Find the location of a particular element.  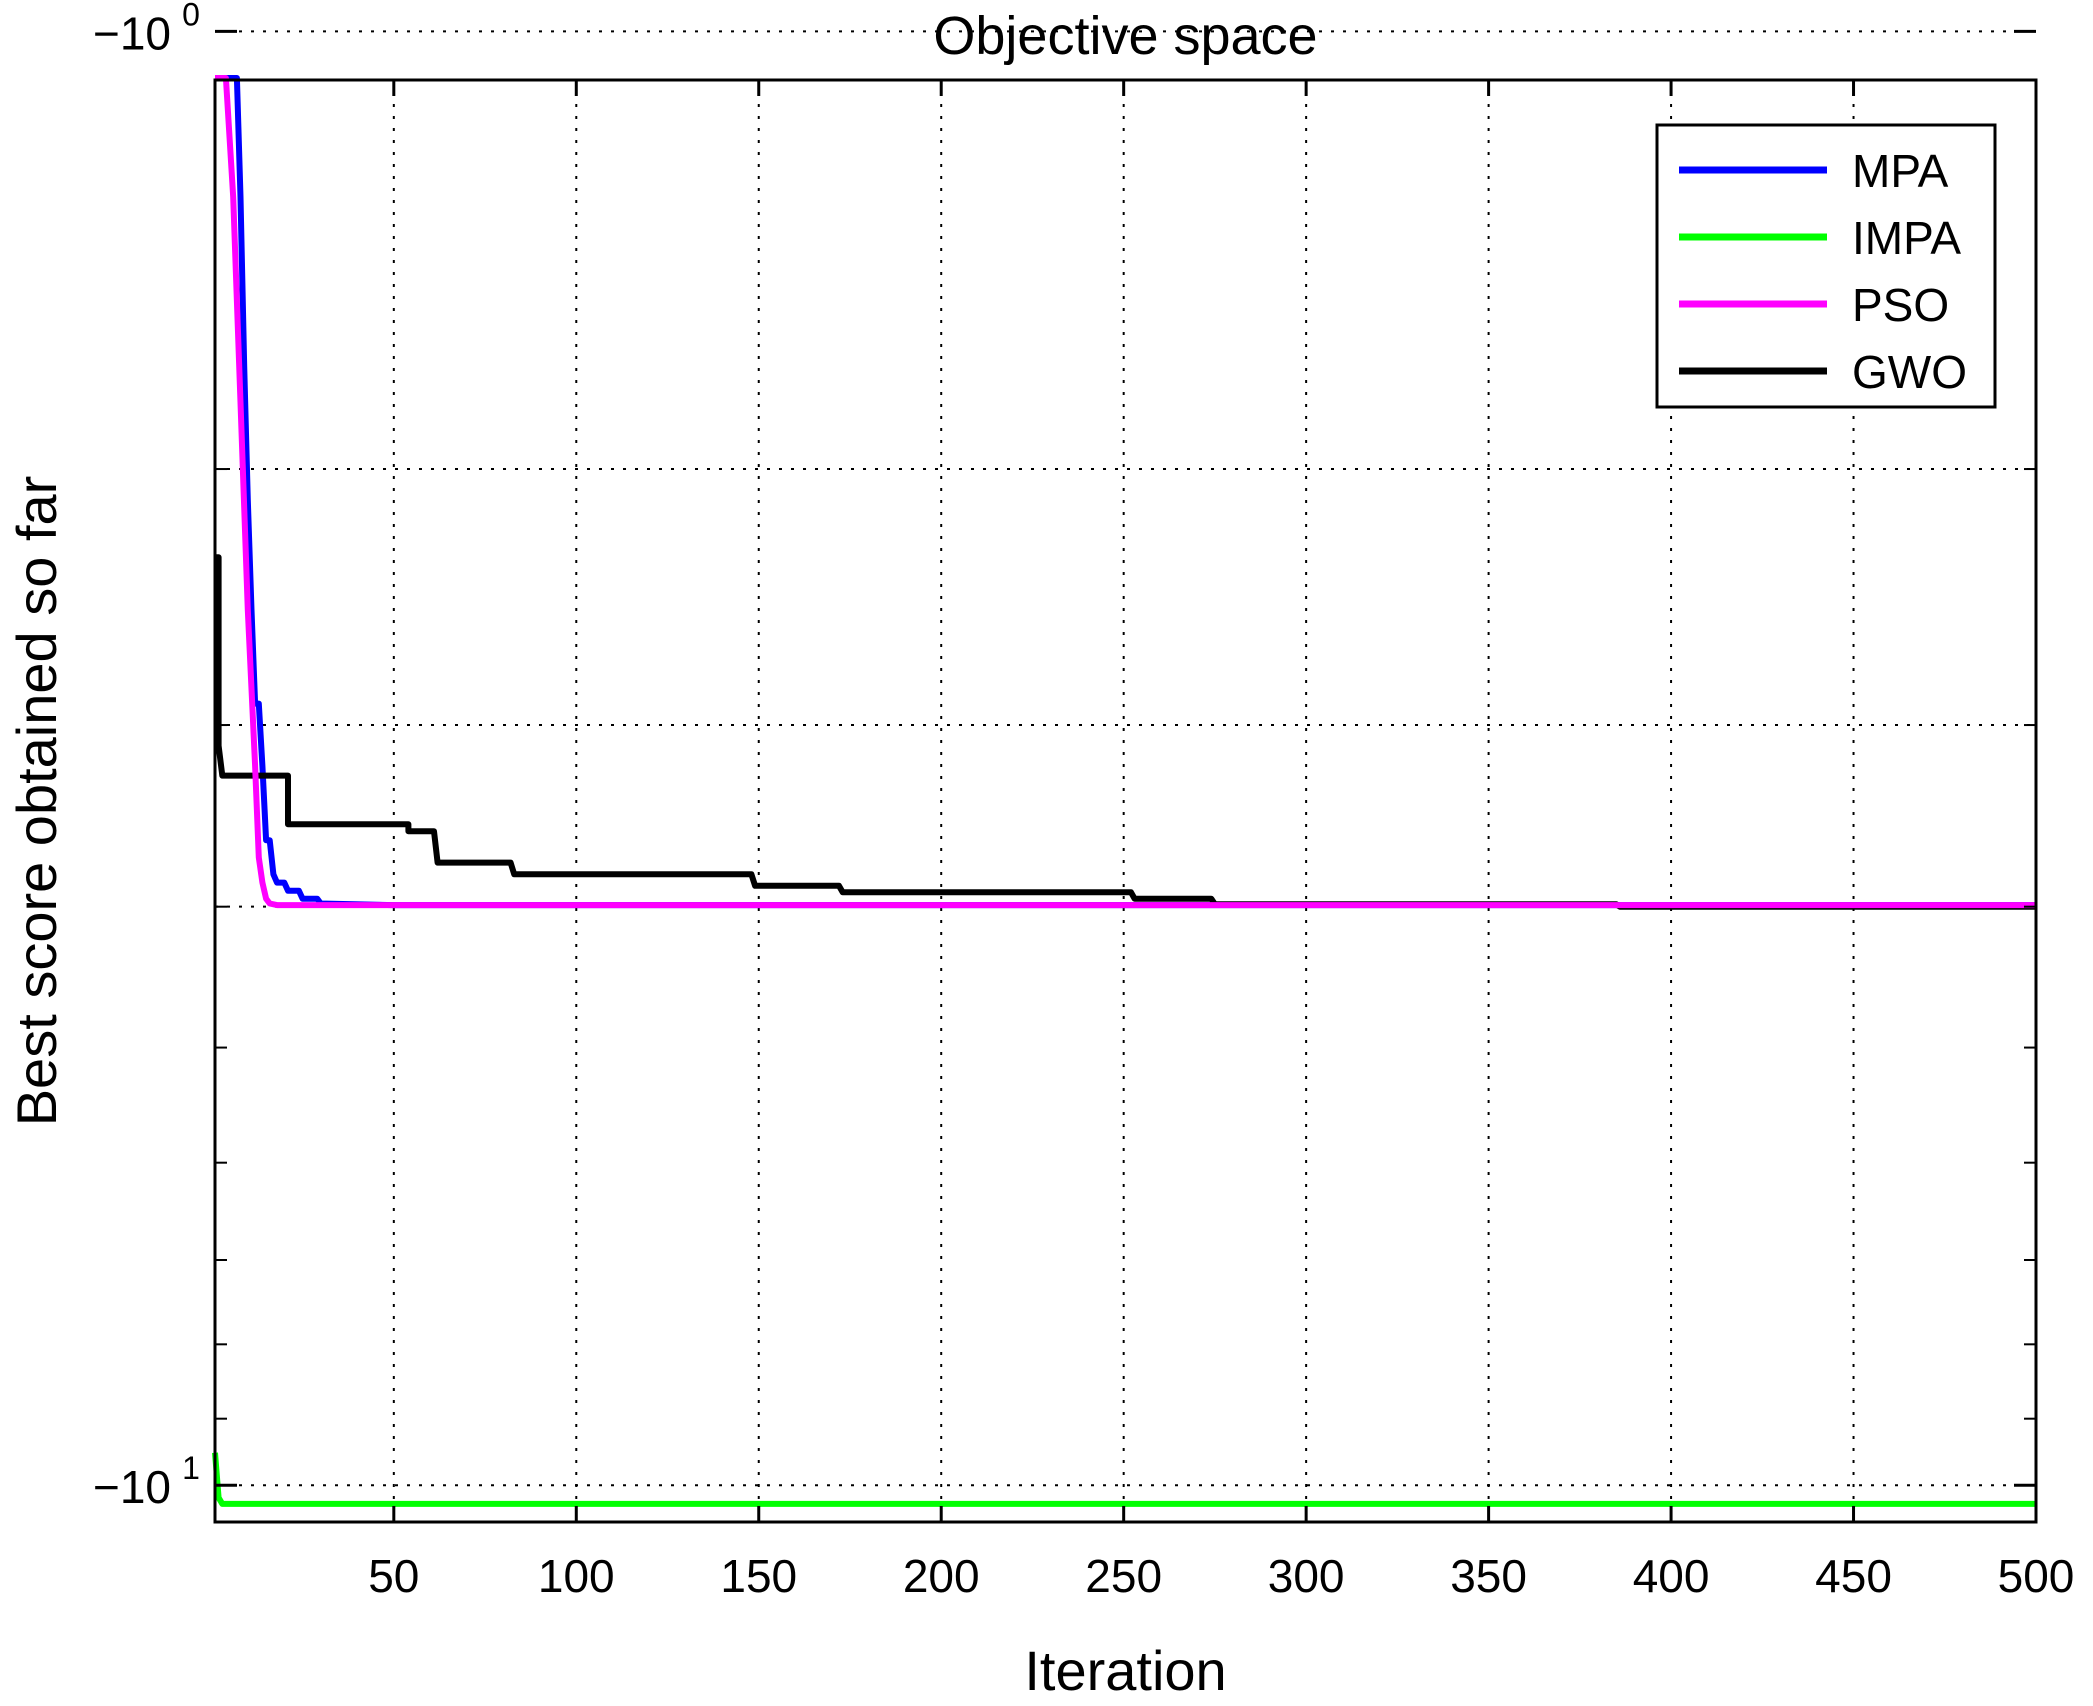

x-tick-label: 450 is located at coordinates (1853, 1576).